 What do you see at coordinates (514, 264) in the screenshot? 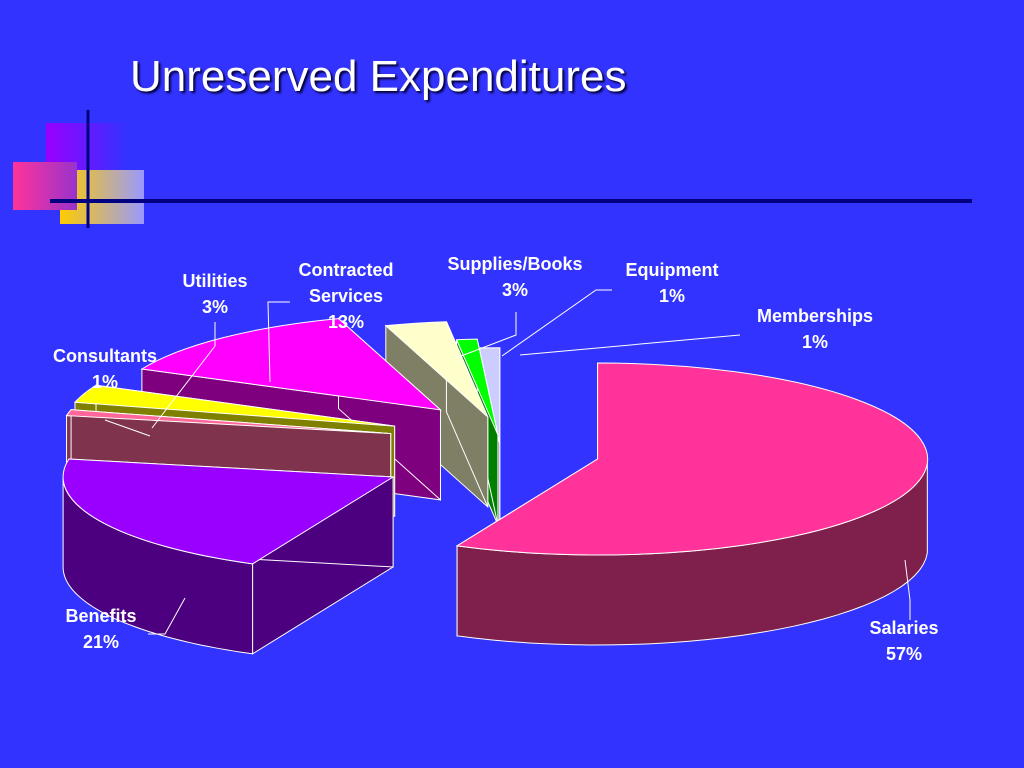
I see `slice-label-name: Supplies/Books` at bounding box center [514, 264].